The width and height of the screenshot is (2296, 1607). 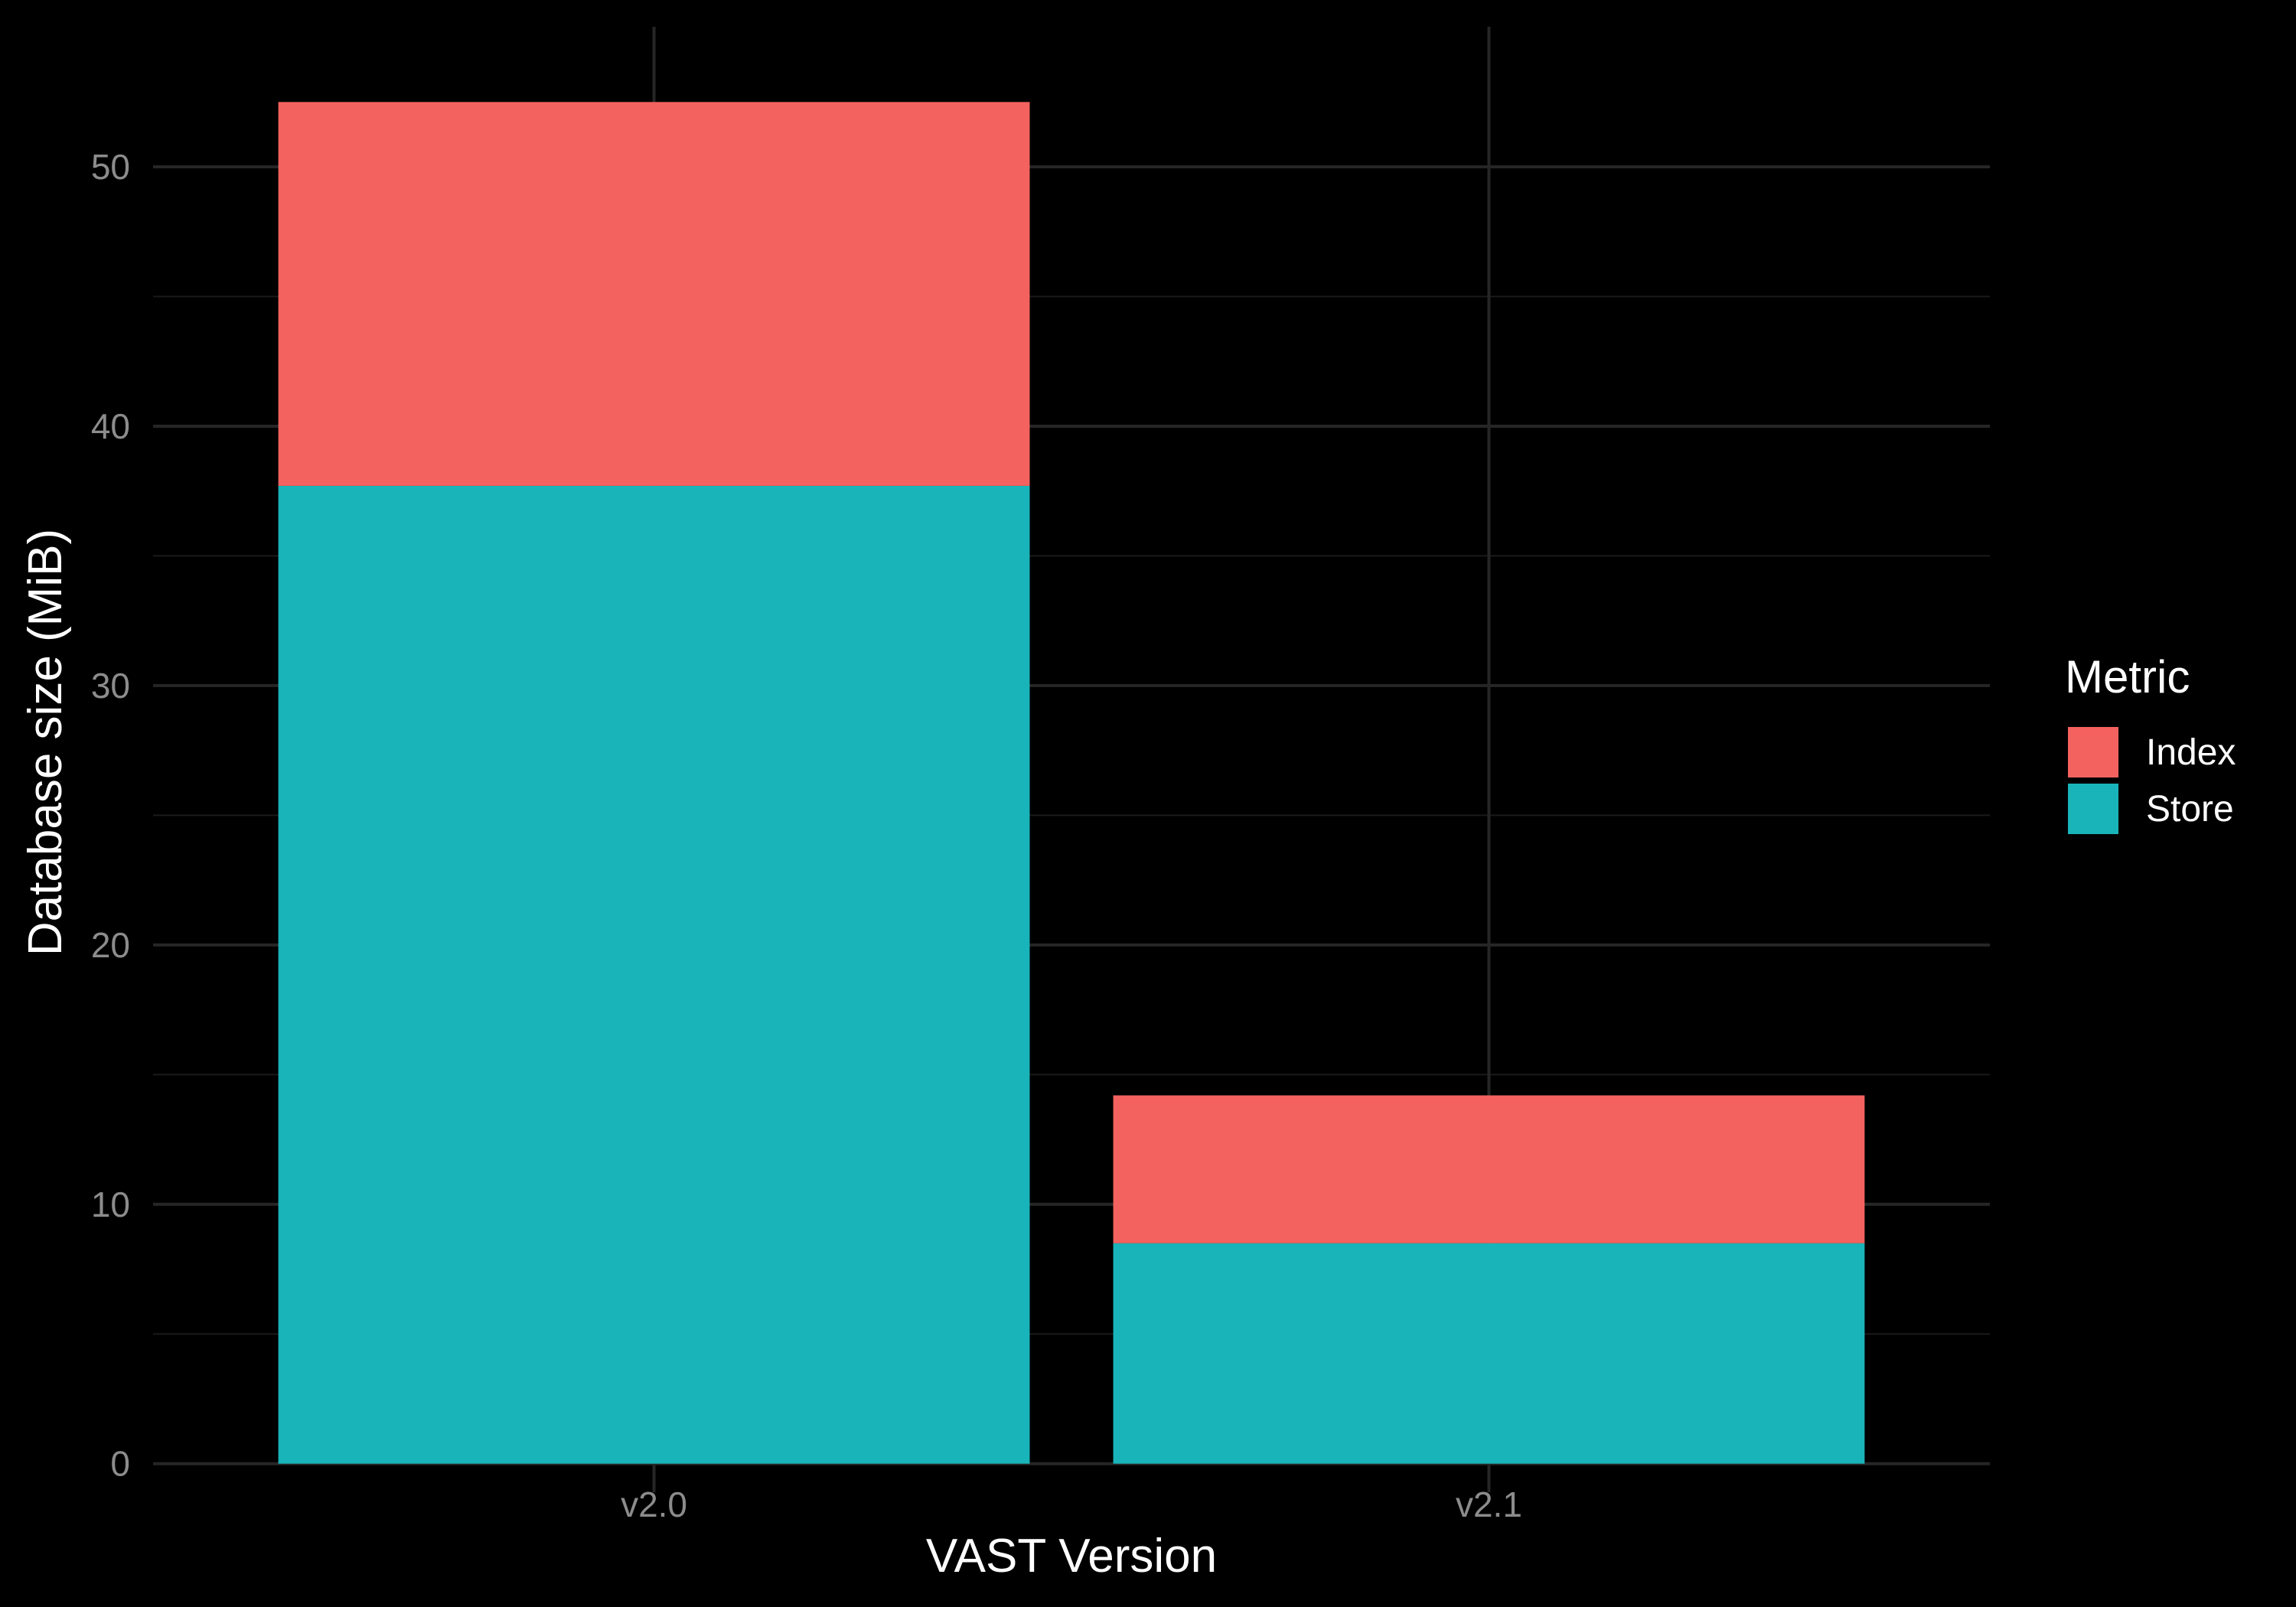 What do you see at coordinates (110, 1204) in the screenshot?
I see `y-tick-label: 10` at bounding box center [110, 1204].